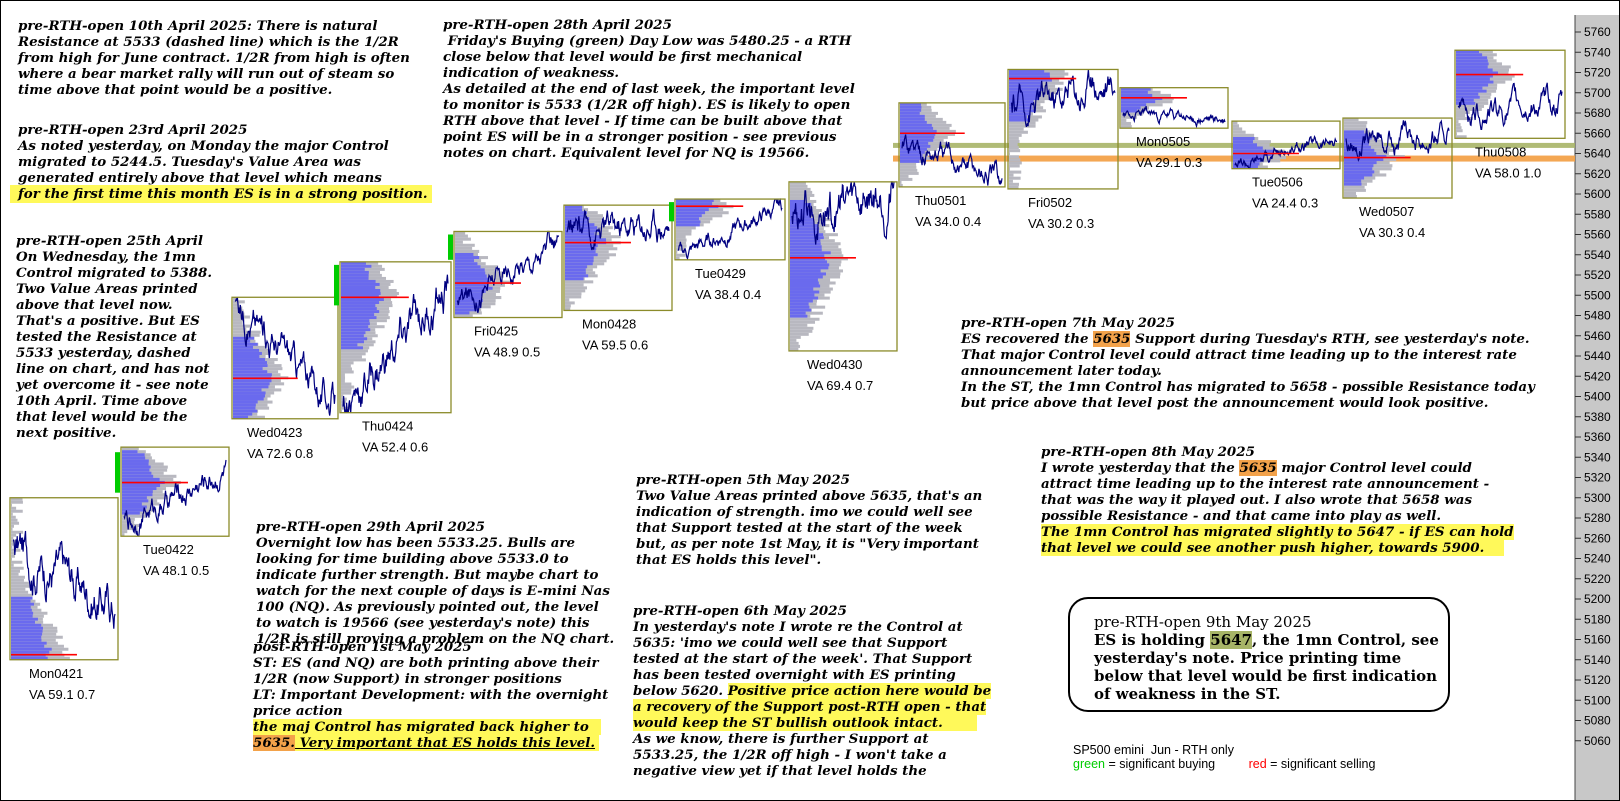 Image resolution: width=1620 pixels, height=801 pixels. I want to click on y-tick-label: 5540, so click(1597, 255).